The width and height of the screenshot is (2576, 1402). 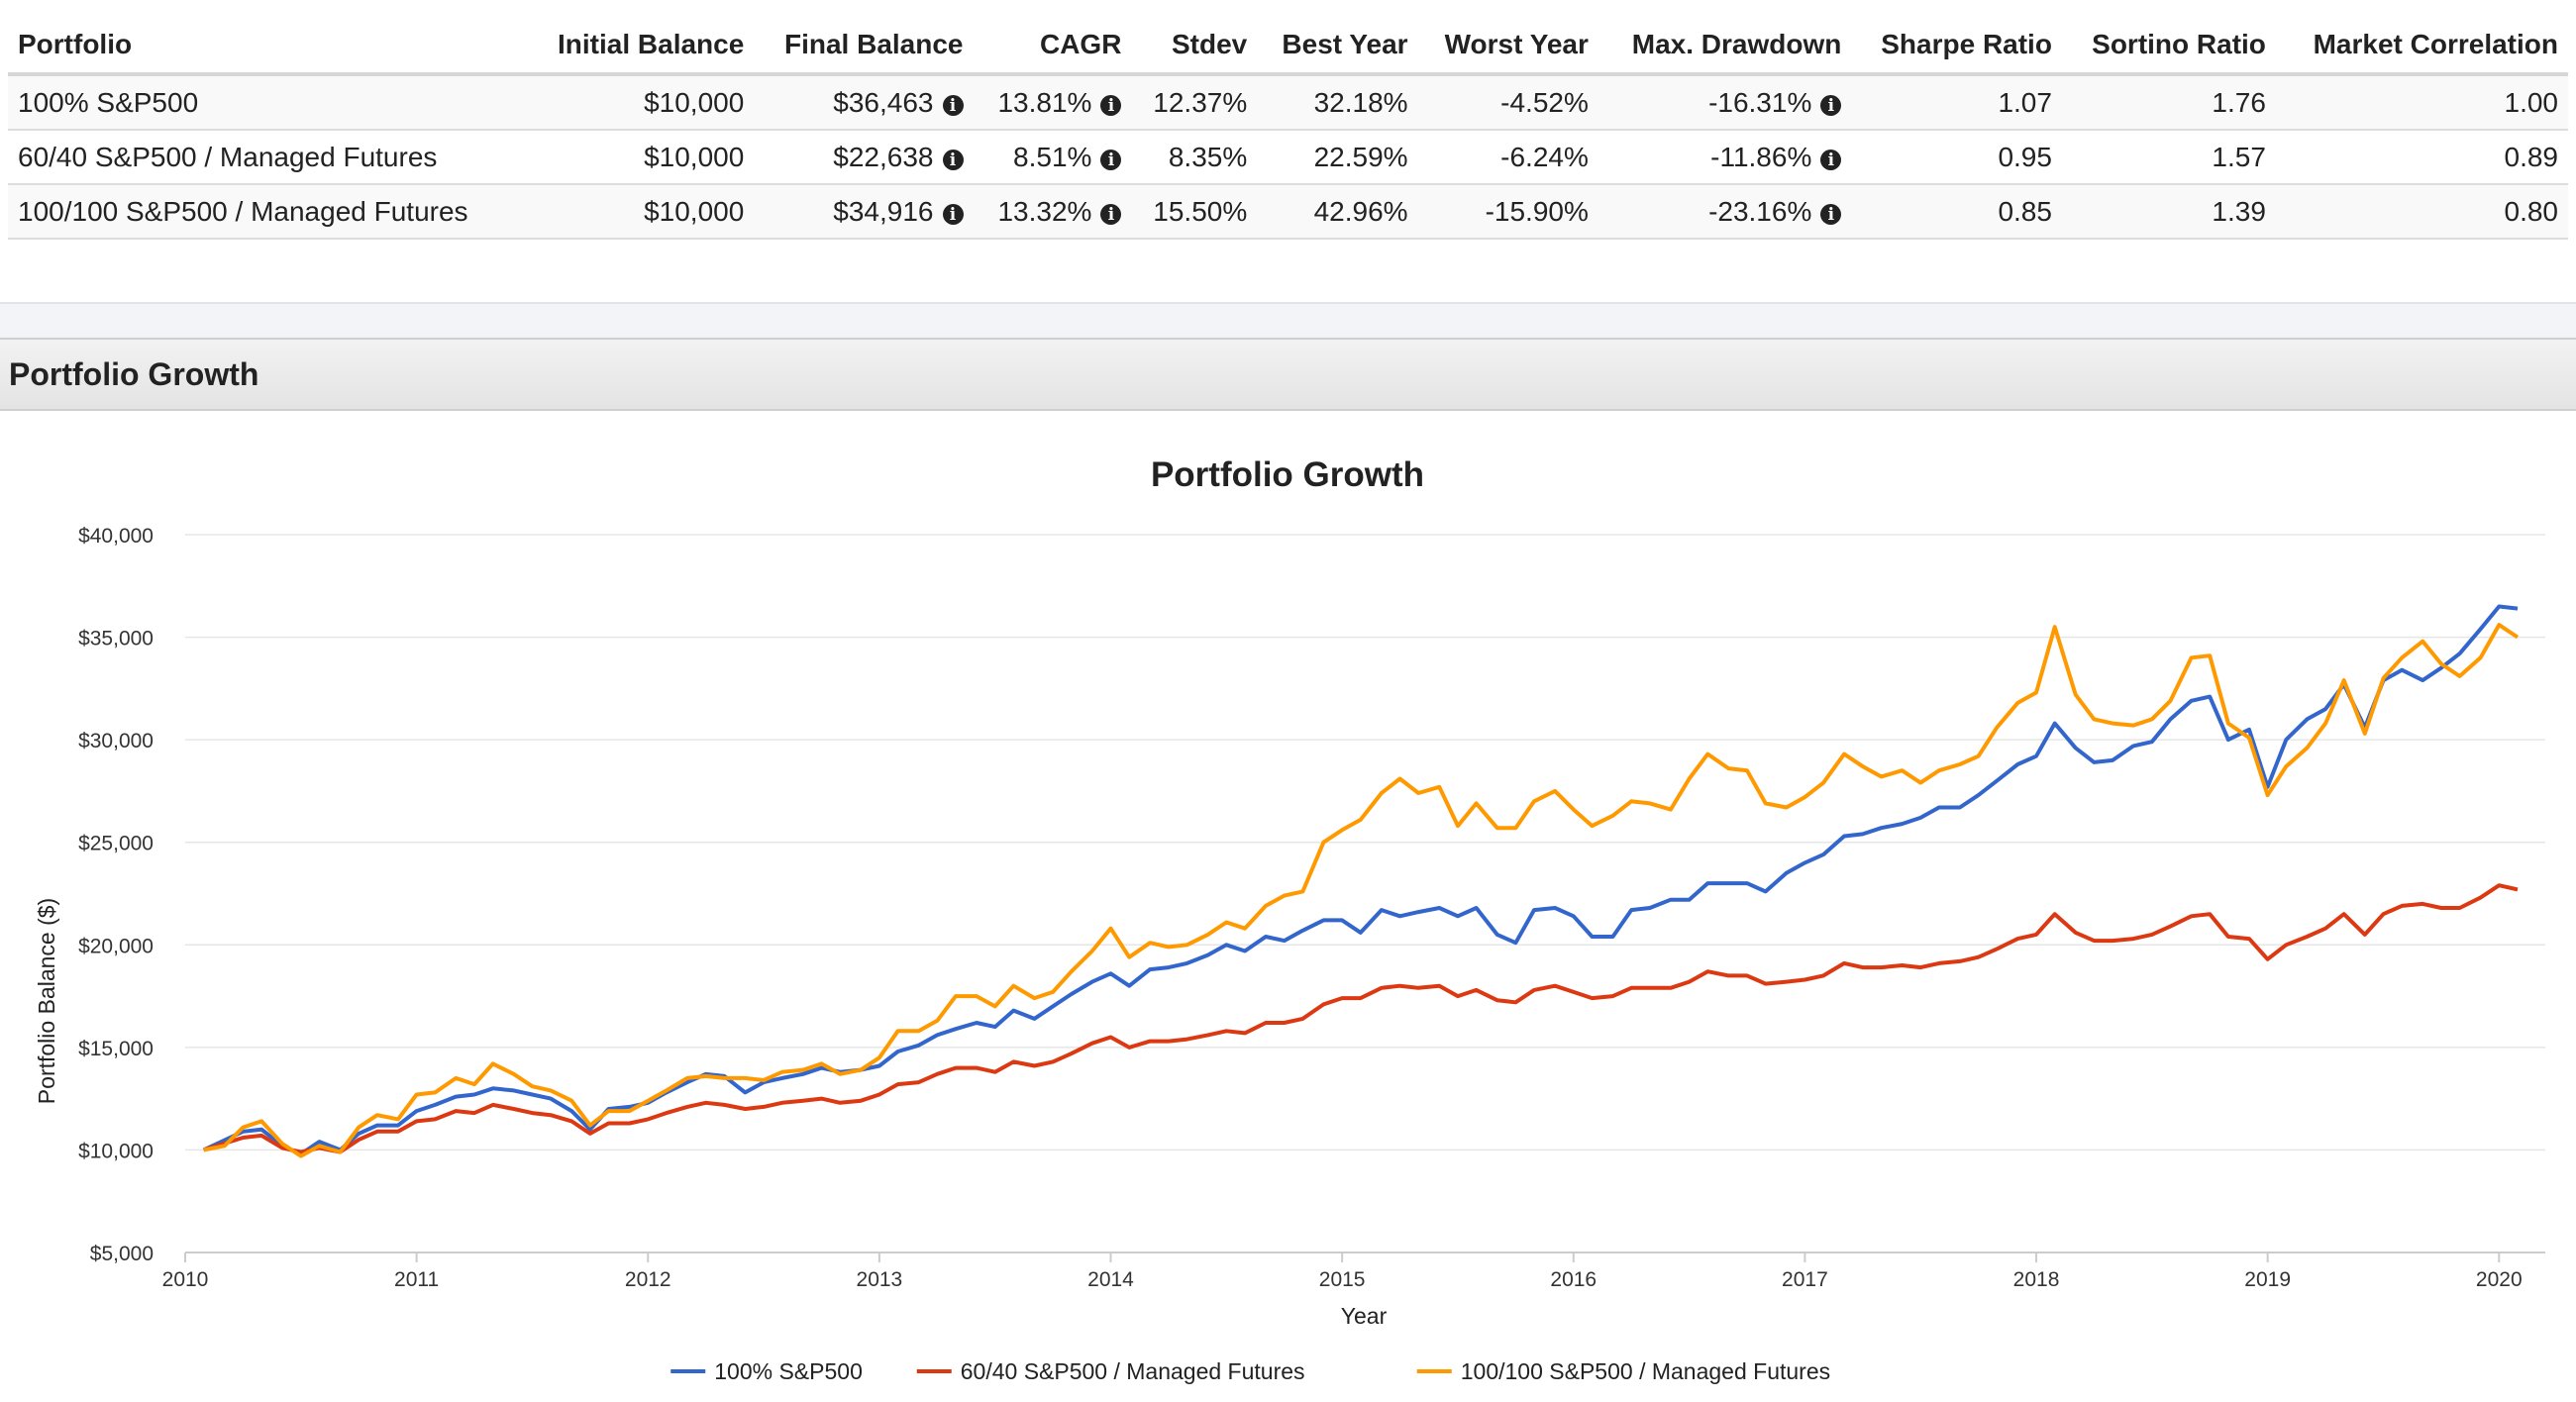 What do you see at coordinates (864, 46) in the screenshot?
I see `column-header: Final Balance` at bounding box center [864, 46].